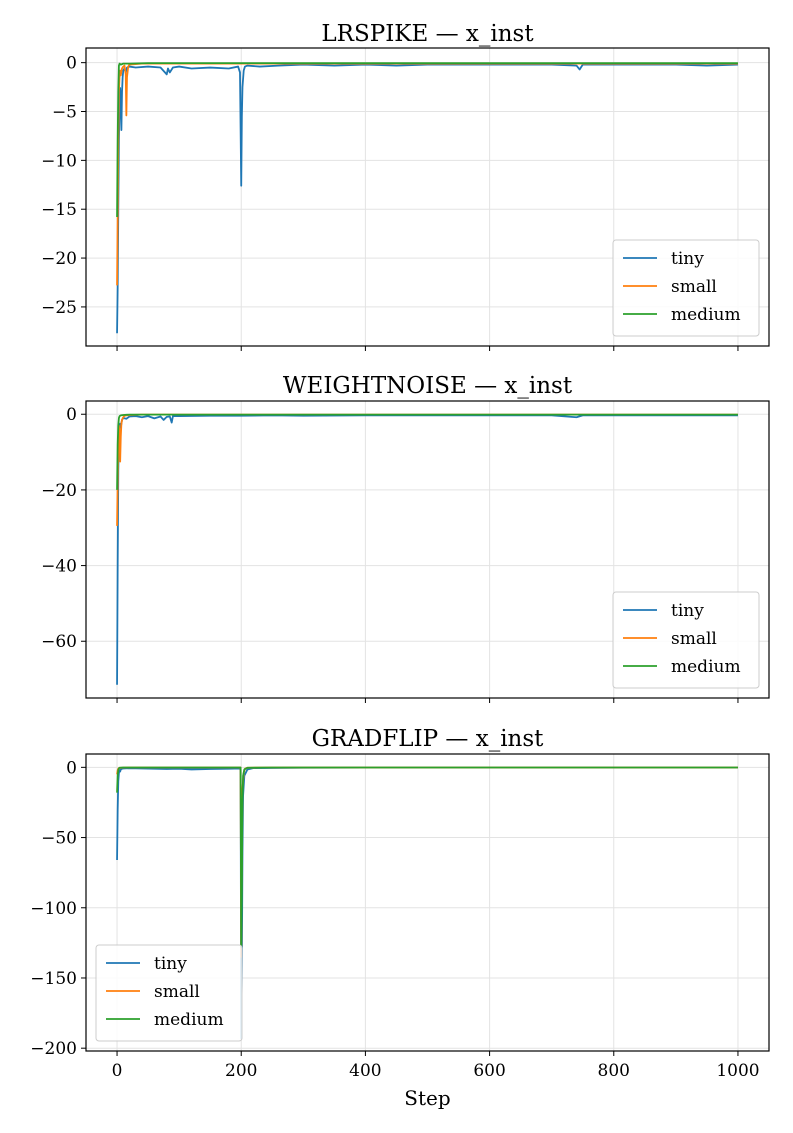  What do you see at coordinates (117, 1071) in the screenshot?
I see `x-tick-label: 0` at bounding box center [117, 1071].